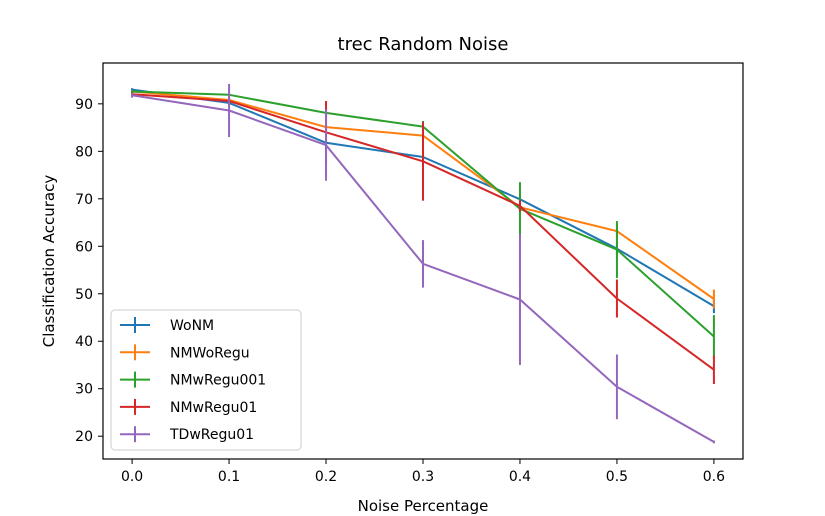 The image size is (825, 516). Describe the element at coordinates (89, 271) in the screenshot. I see `y-axis: 20 30 40 50 60 70 80 90` at that location.